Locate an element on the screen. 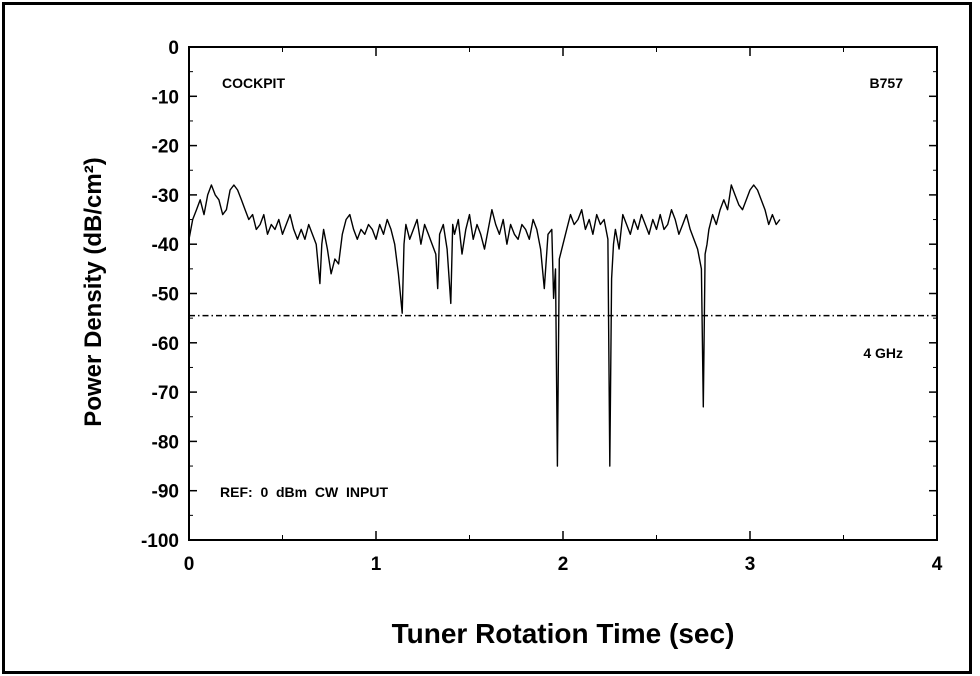 The height and width of the screenshot is (676, 980). y-tick-label: -80 is located at coordinates (165, 442).